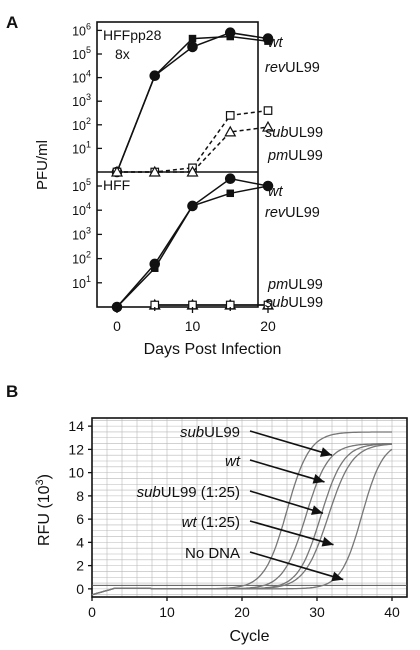 The image size is (420, 650). Describe the element at coordinates (212, 553) in the screenshot. I see `series-label-No-DNA: No DNA` at that location.